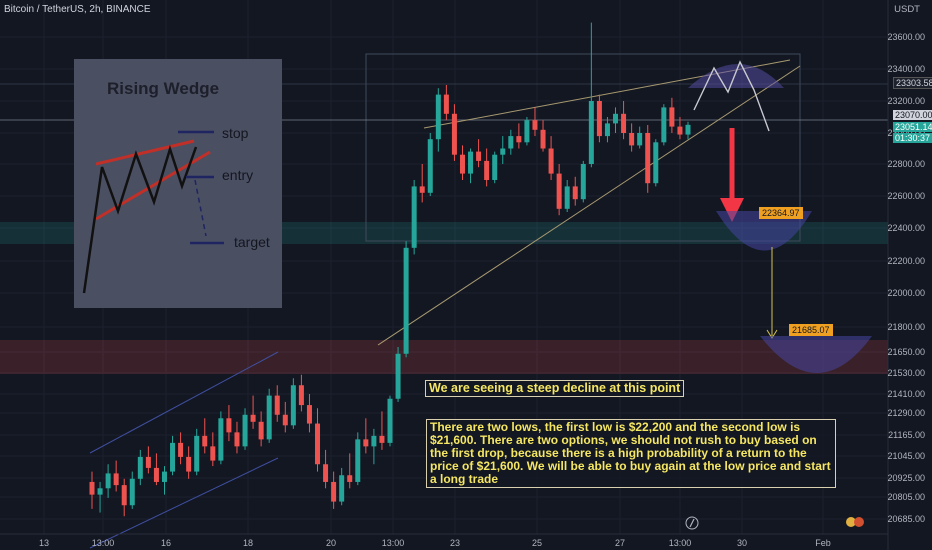  Describe the element at coordinates (906, 373) in the screenshot. I see `price-tick-label: 21530.00` at that location.